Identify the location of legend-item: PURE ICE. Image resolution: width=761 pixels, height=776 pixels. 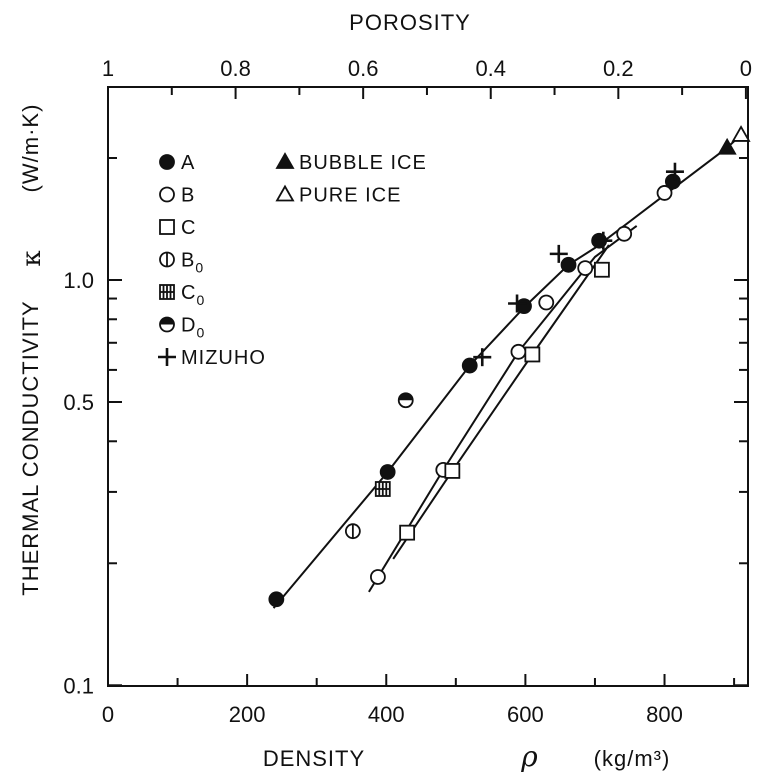
(338, 195).